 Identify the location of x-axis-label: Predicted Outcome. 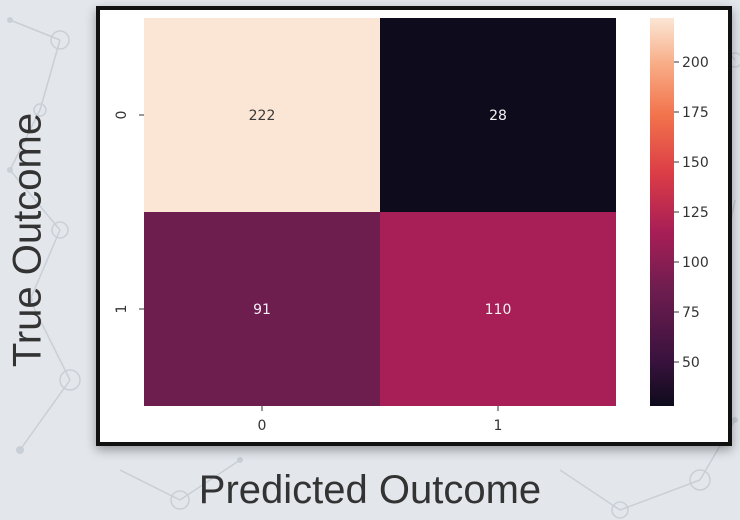
(370, 490).